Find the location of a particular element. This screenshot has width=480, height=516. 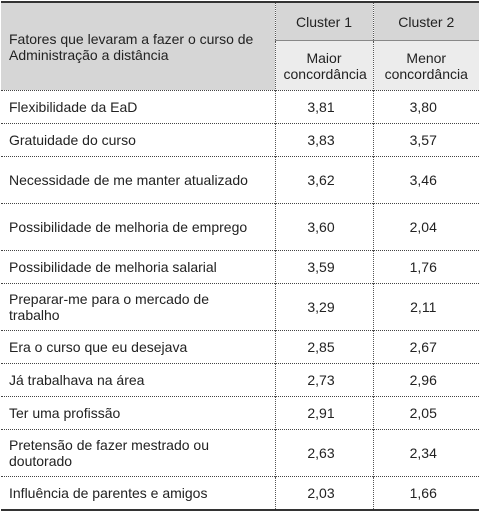

subheader: Menor concordância is located at coordinates (425, 65).